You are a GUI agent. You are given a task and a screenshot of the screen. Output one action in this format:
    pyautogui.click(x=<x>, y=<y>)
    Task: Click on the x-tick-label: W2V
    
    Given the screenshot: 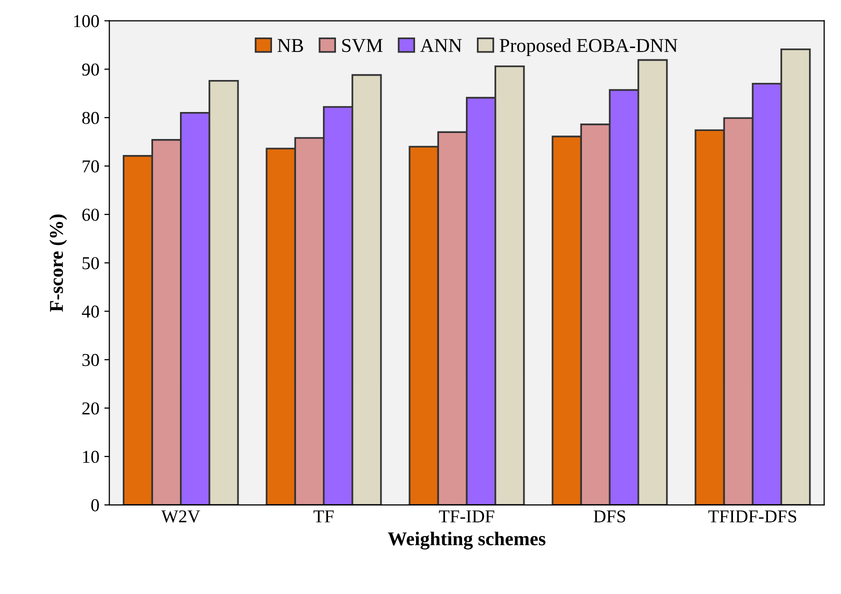 What is the action you would take?
    pyautogui.click(x=180, y=516)
    